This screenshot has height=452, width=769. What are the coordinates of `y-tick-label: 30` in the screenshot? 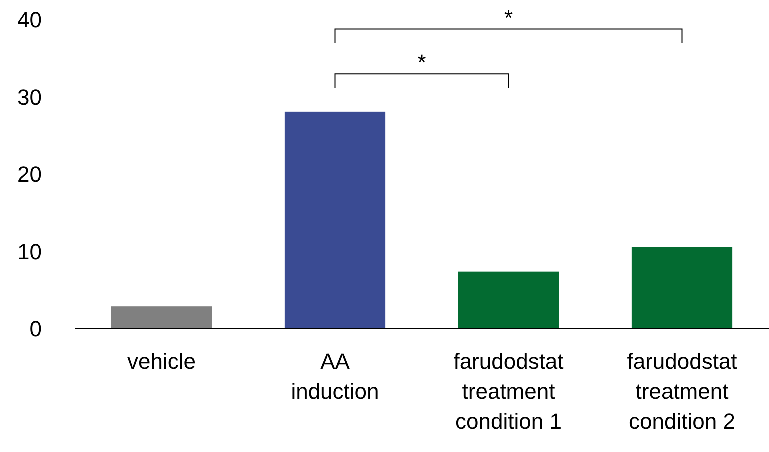 It's located at (30, 97).